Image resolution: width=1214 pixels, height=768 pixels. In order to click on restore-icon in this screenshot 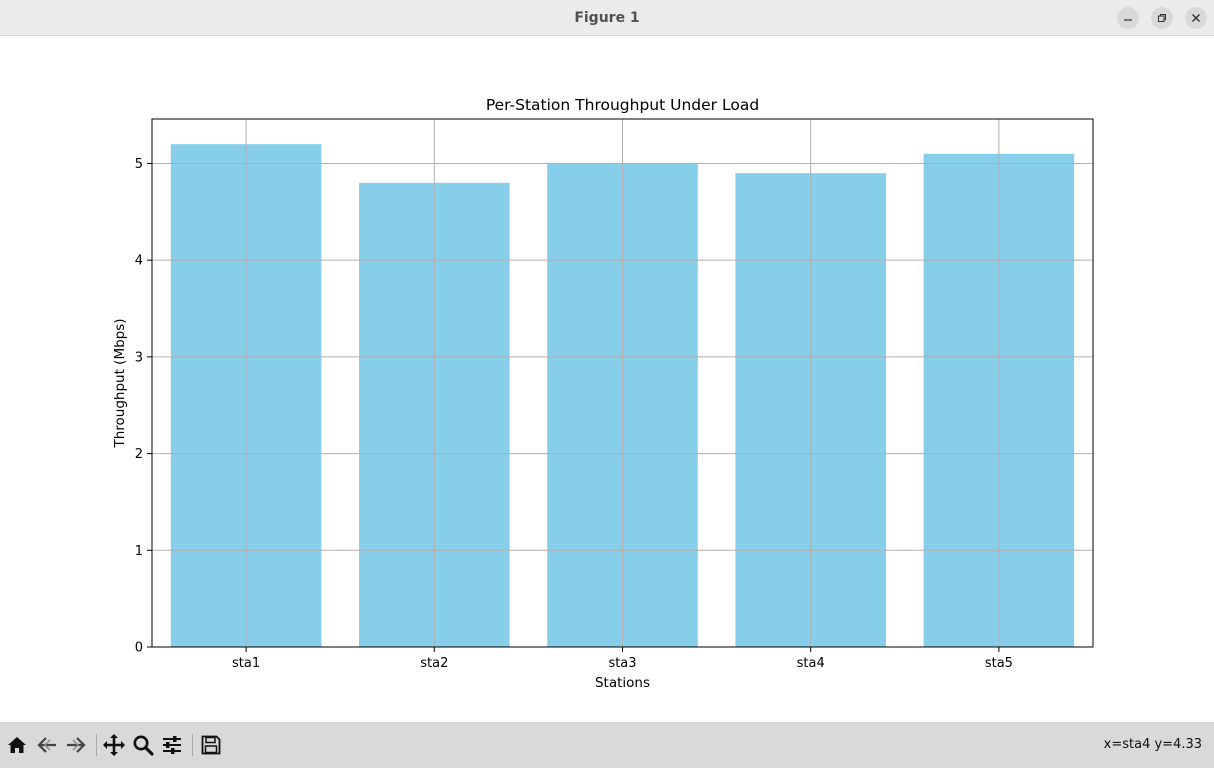, I will do `click(1162, 18)`.